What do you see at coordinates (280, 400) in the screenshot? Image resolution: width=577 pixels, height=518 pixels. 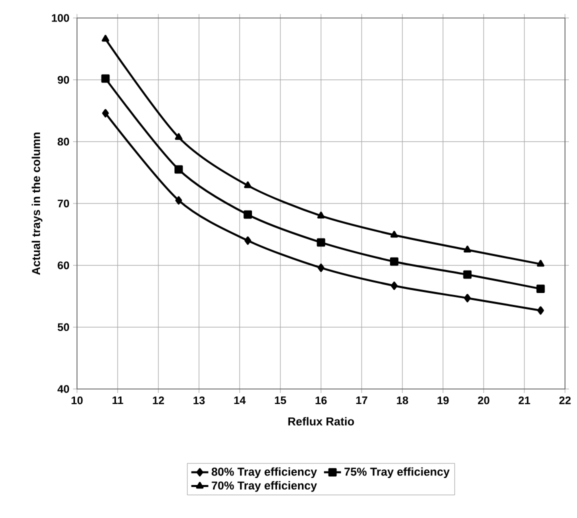 I see `x-tick-label: 15` at bounding box center [280, 400].